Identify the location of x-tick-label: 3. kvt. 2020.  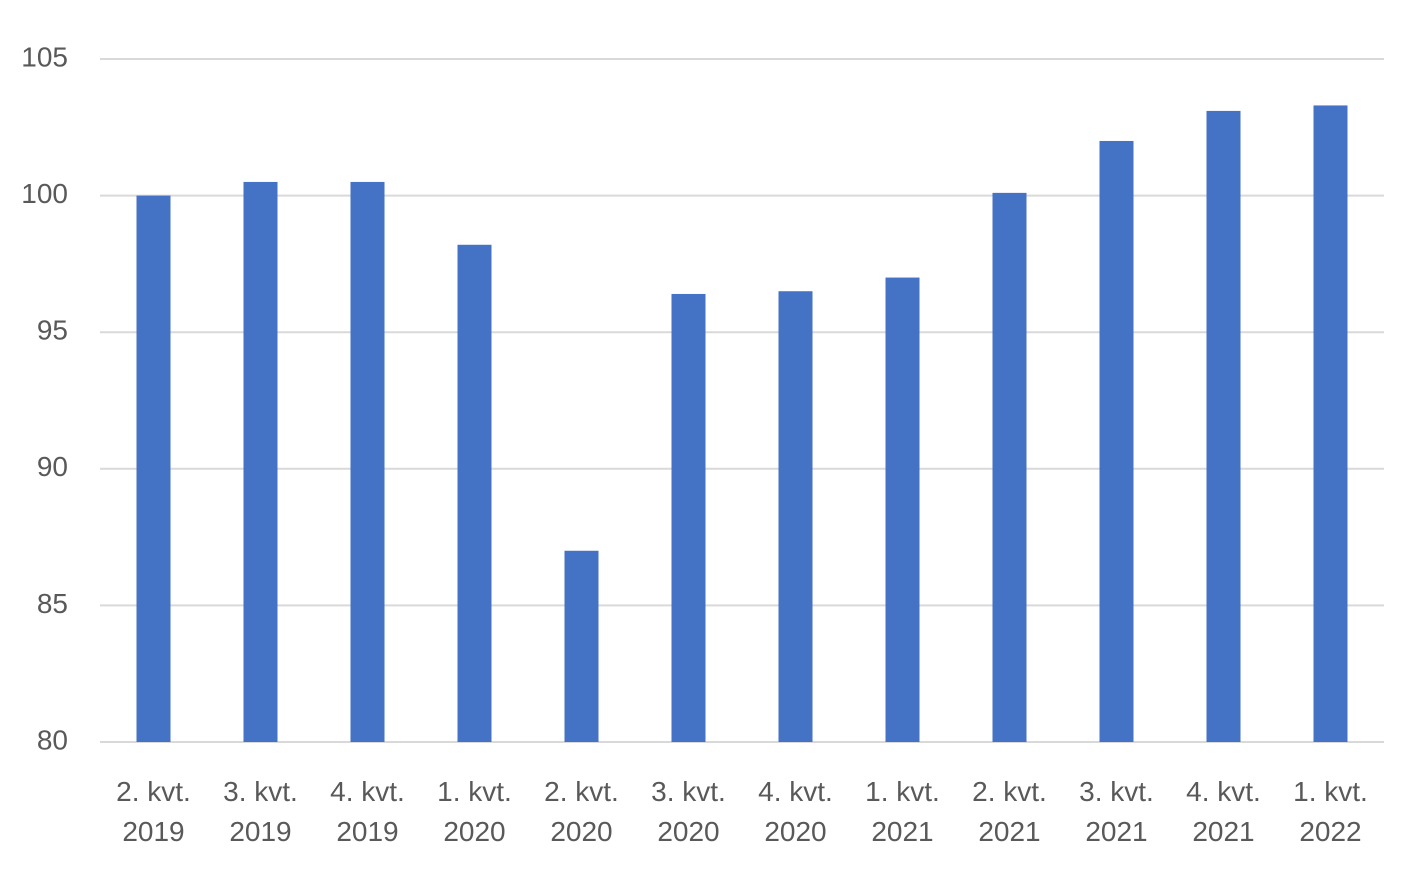
(688, 811).